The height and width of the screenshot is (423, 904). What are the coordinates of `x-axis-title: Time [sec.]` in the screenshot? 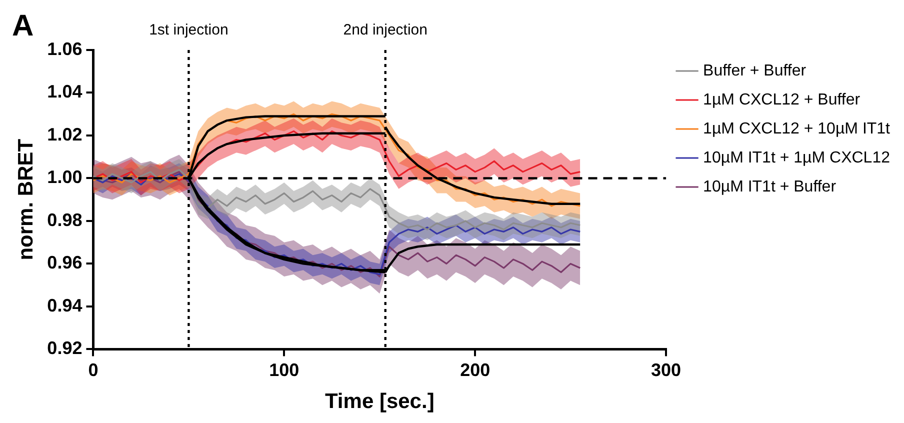 It's located at (379, 402).